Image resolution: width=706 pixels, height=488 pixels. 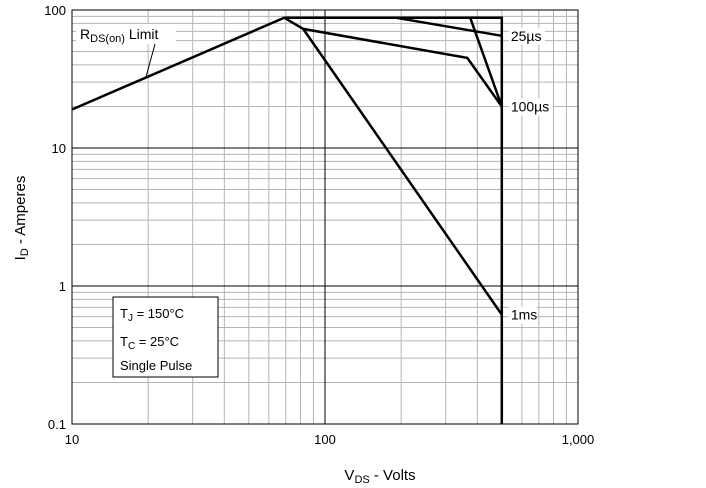 I want to click on y-axis-label: ID - Amperes, so click(x=21, y=218).